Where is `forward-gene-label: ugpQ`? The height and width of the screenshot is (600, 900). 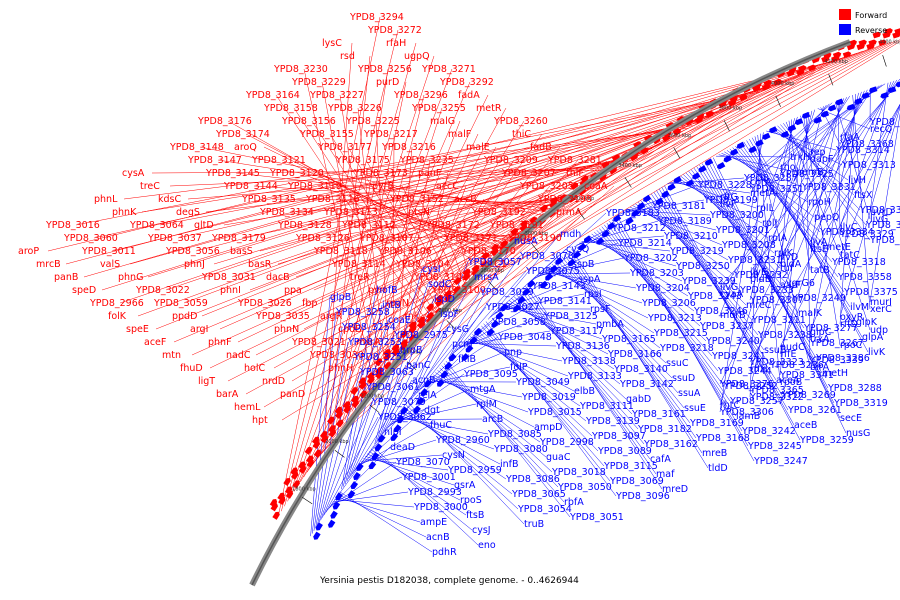
forward-gene-label: ugpQ is located at coordinates (417, 56).